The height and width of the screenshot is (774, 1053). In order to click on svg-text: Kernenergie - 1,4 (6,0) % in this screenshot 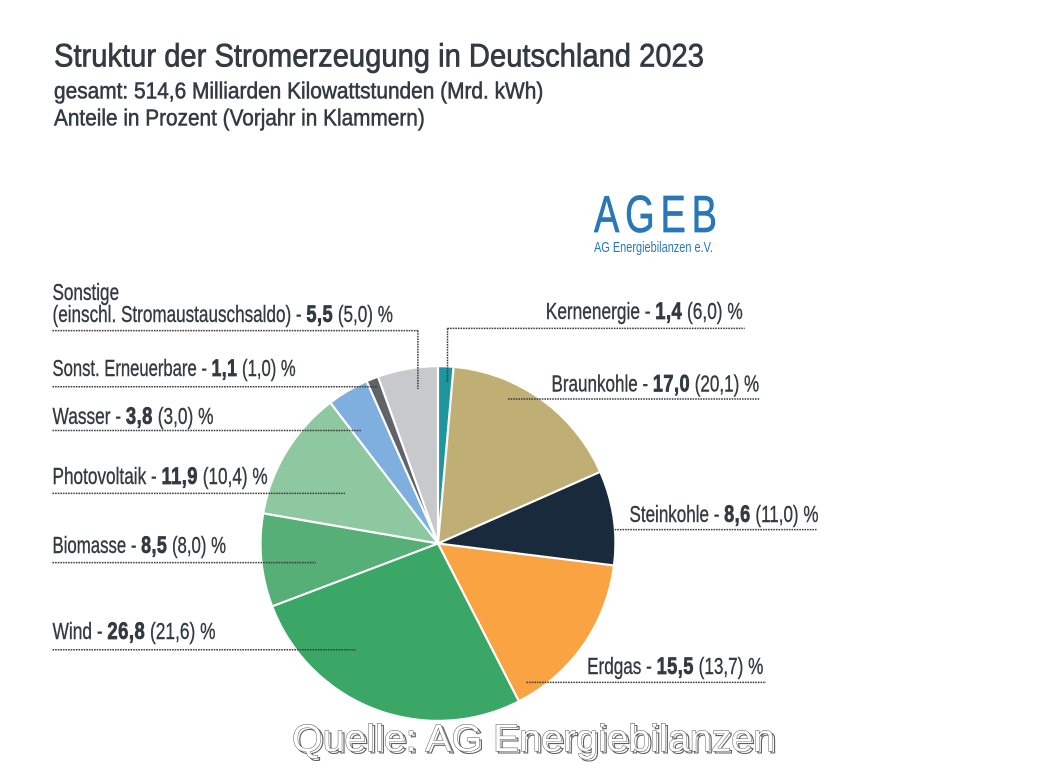, I will do `click(644, 310)`.